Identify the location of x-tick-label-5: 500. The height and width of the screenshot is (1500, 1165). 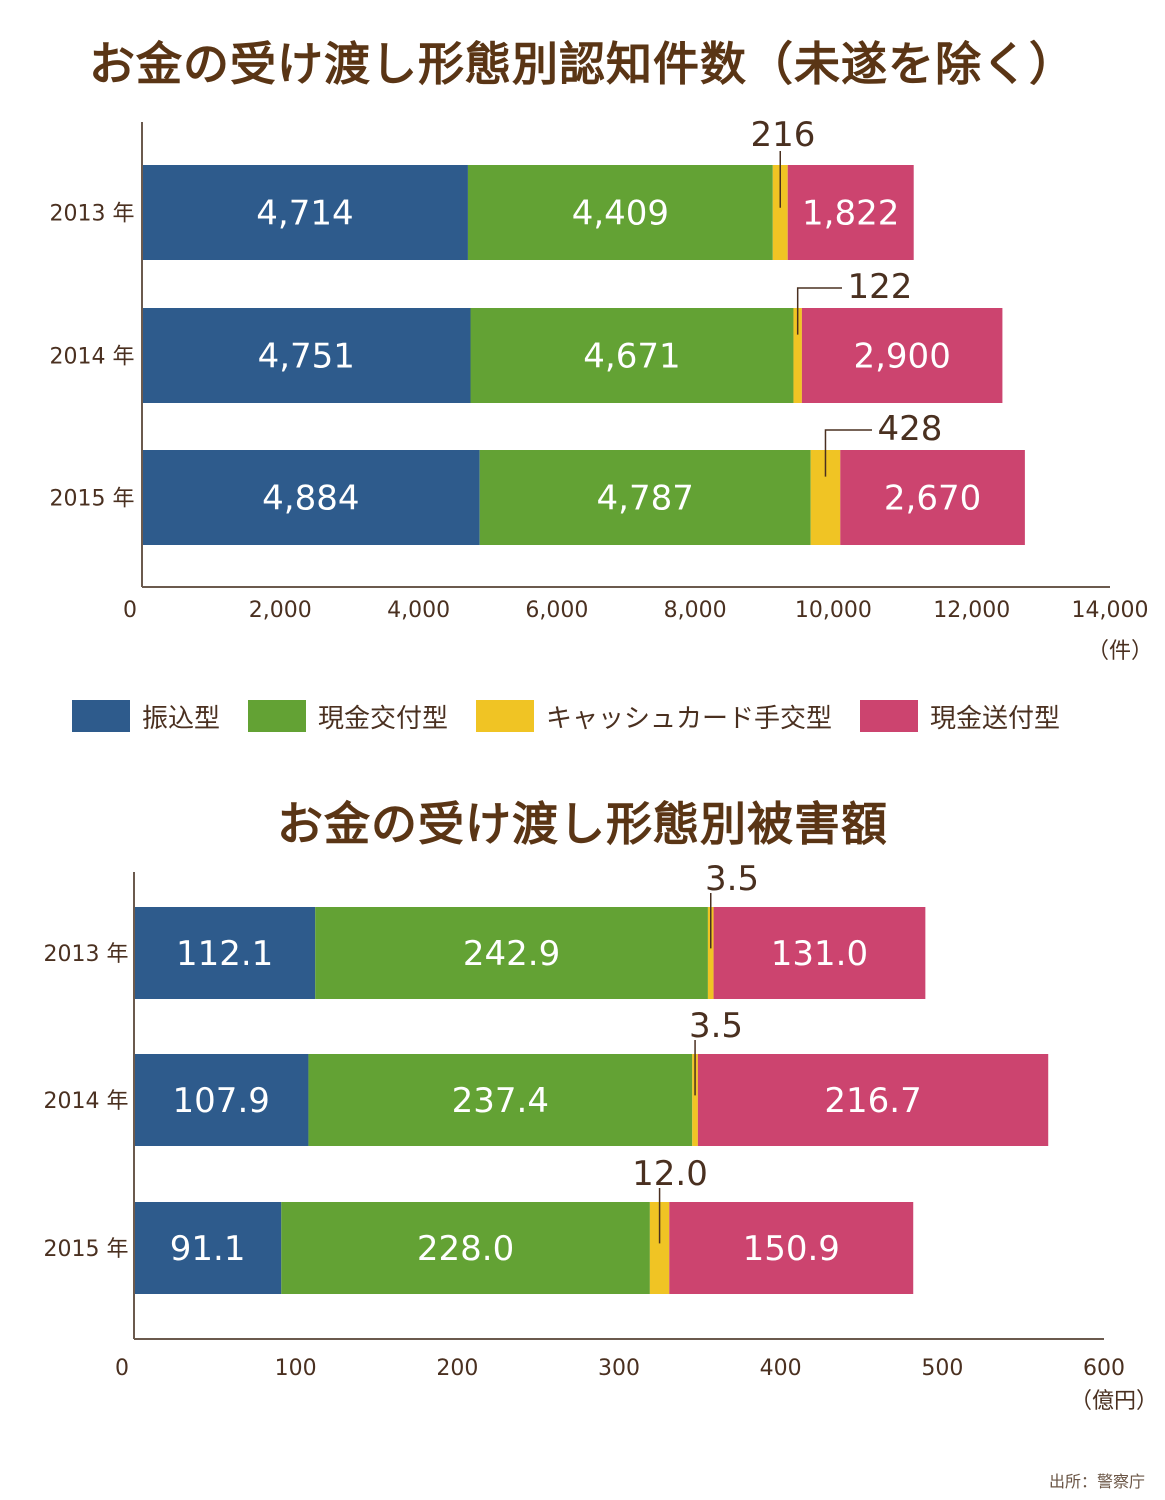
(942, 1368).